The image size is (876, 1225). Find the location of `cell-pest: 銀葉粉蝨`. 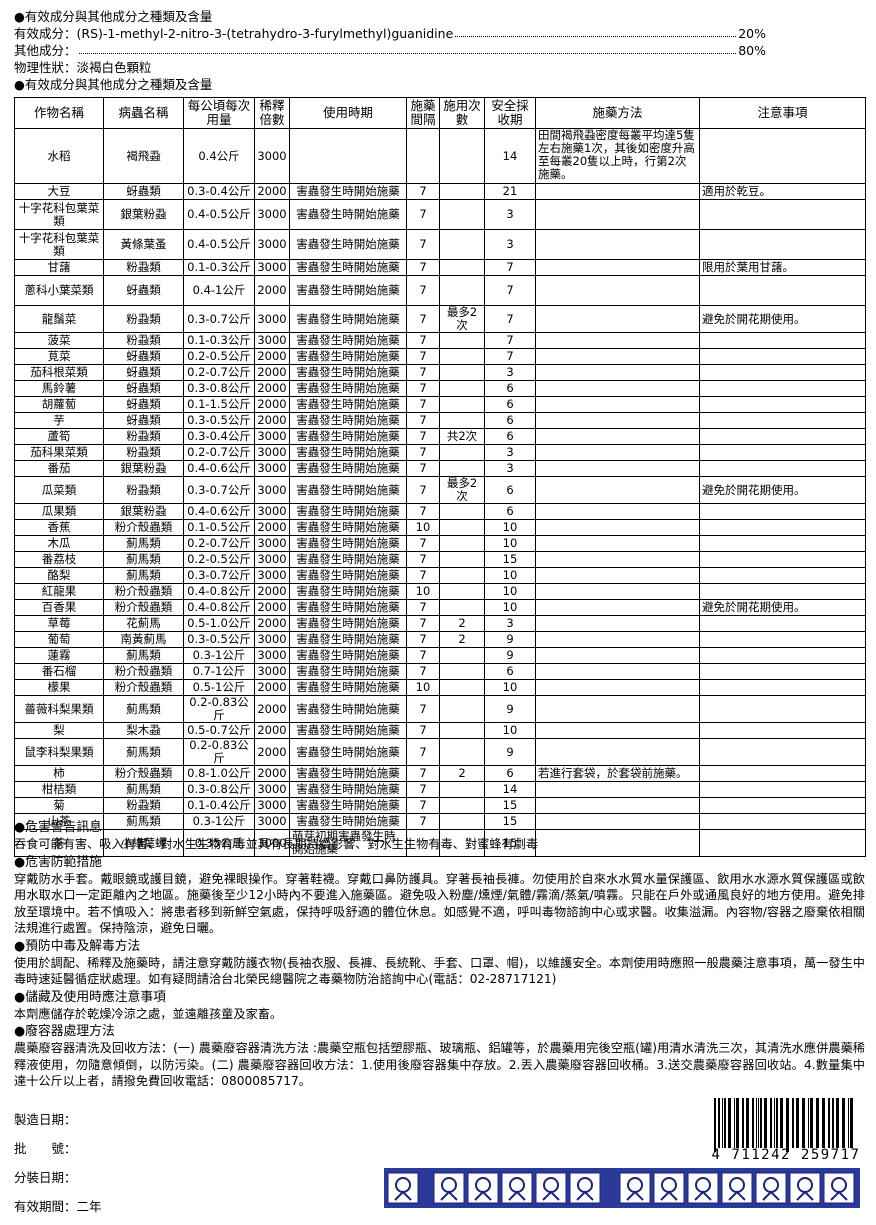

cell-pest: 銀葉粉蝨 is located at coordinates (143, 468).